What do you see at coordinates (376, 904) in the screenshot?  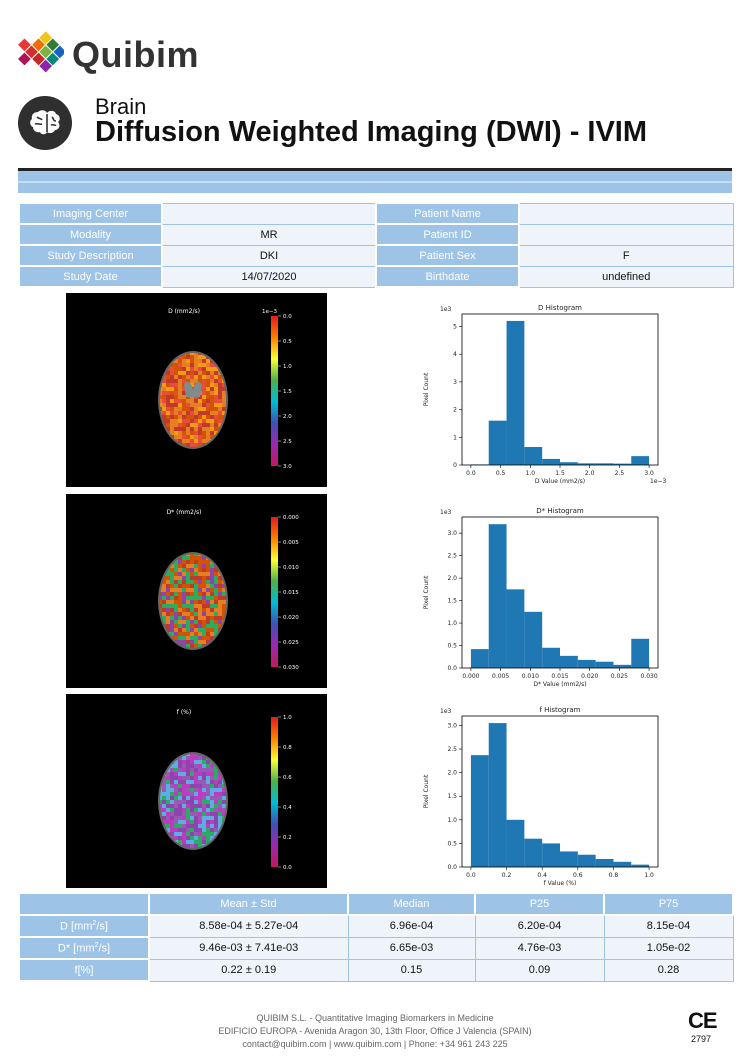 I see `stats-header-row: Mean ± Std Median P25 P75` at bounding box center [376, 904].